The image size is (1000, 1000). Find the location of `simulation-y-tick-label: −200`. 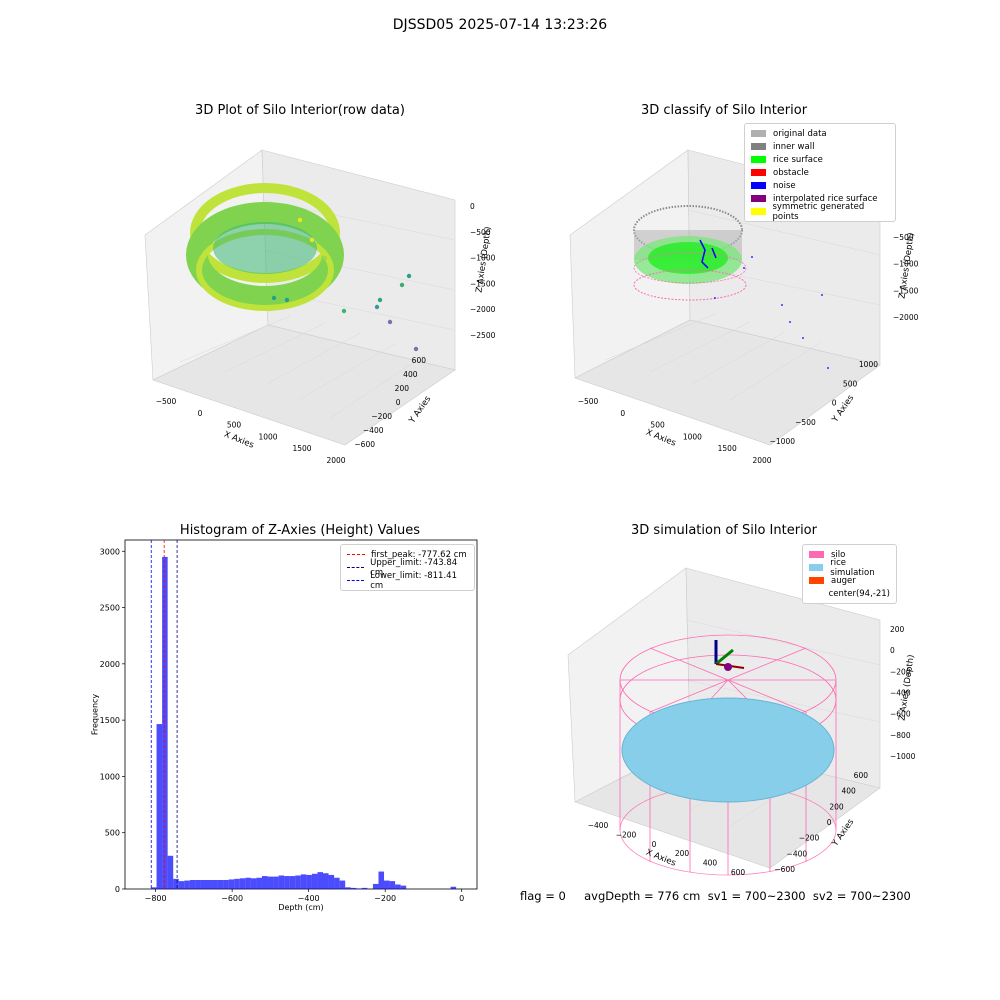

simulation-y-tick-label: −200 is located at coordinates (809, 838).